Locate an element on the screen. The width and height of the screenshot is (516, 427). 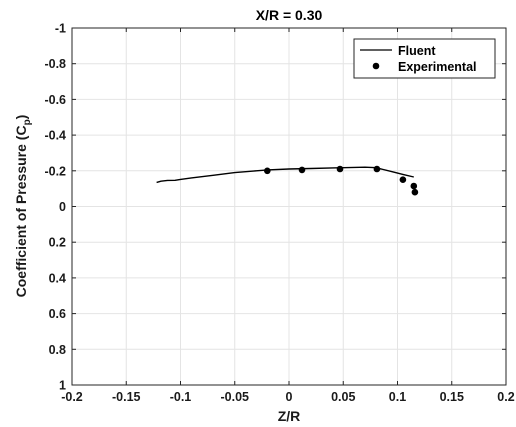
y-tick-label: 1 is located at coordinates (62, 386).